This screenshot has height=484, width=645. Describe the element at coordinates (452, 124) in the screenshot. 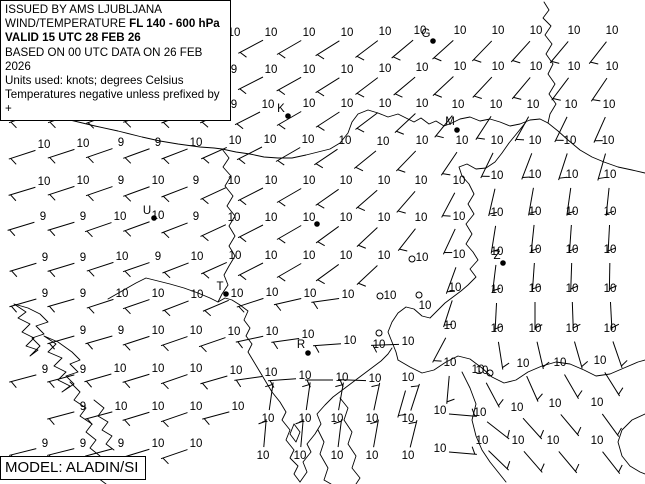

I see `station-marker: M` at that location.